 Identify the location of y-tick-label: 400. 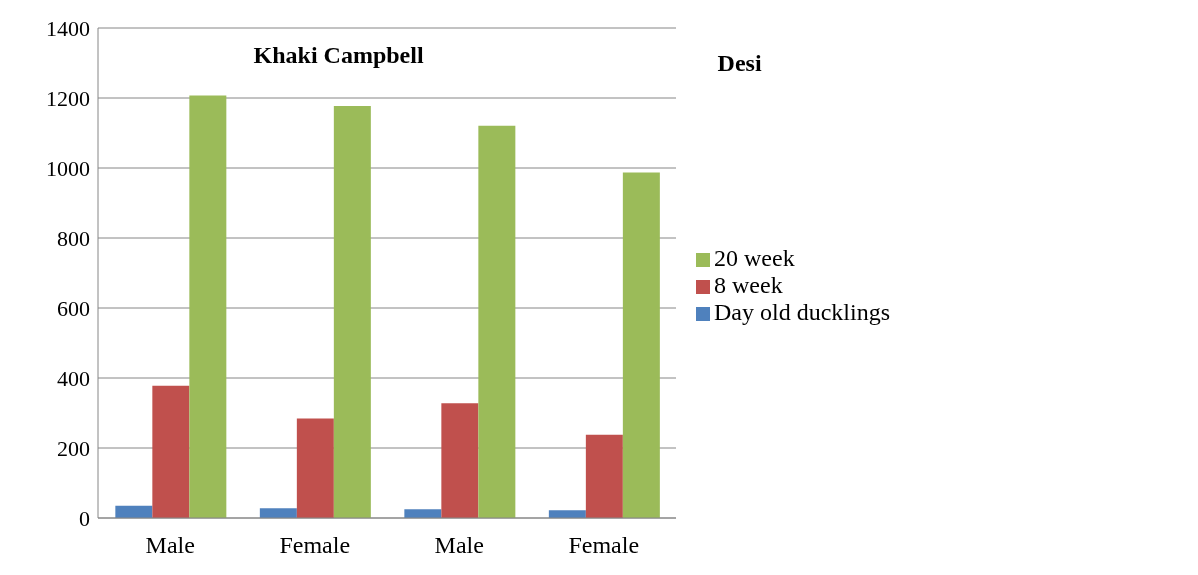
(73, 378).